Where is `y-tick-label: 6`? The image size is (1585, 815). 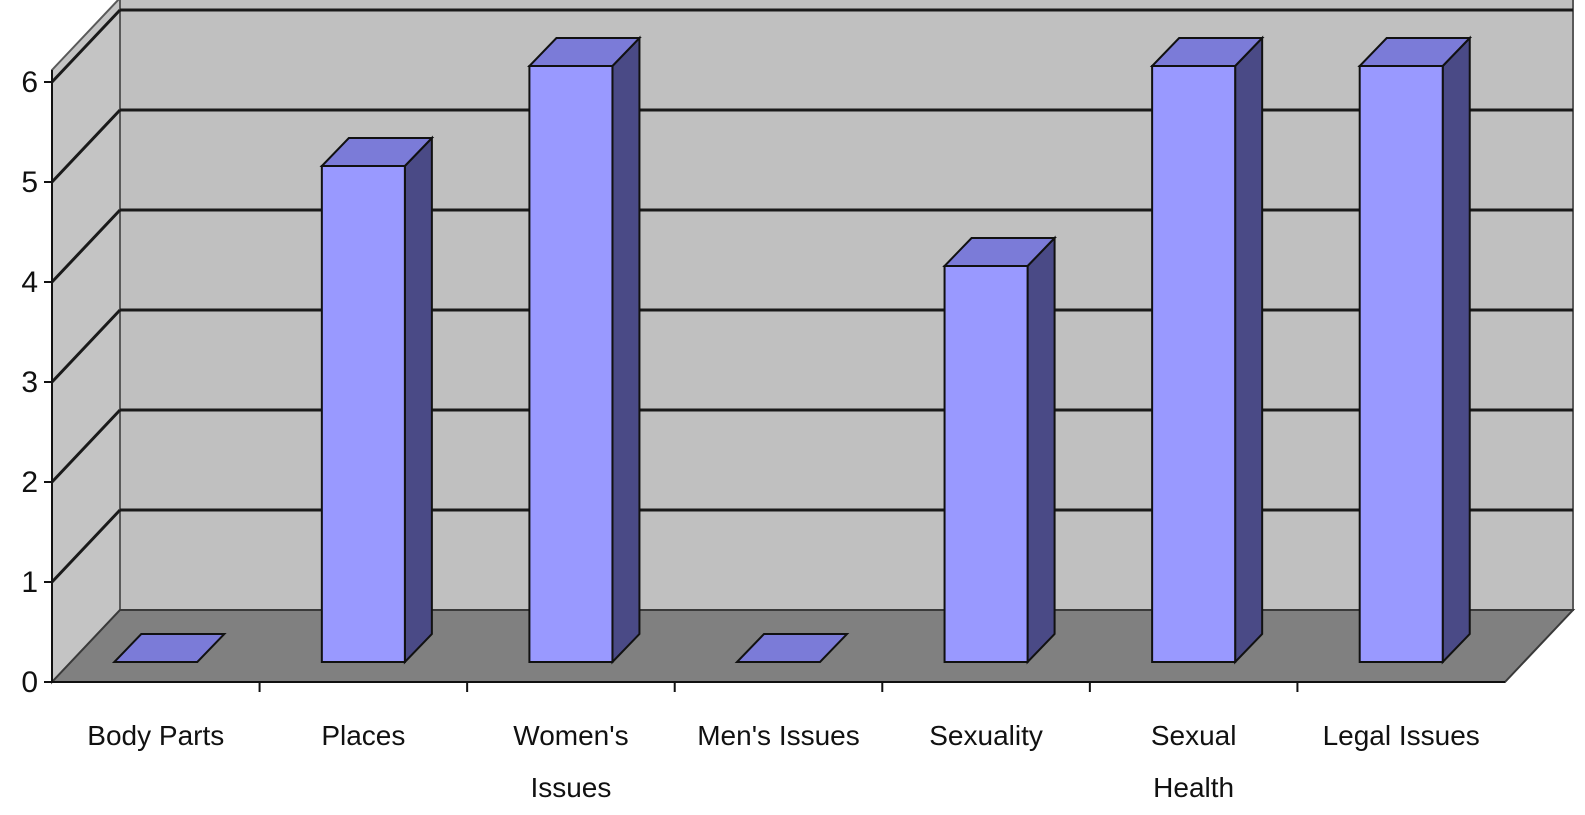
y-tick-label: 6 is located at coordinates (29, 82).